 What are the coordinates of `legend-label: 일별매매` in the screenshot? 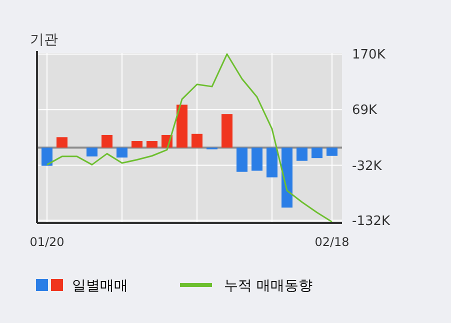 It's located at (100, 286).